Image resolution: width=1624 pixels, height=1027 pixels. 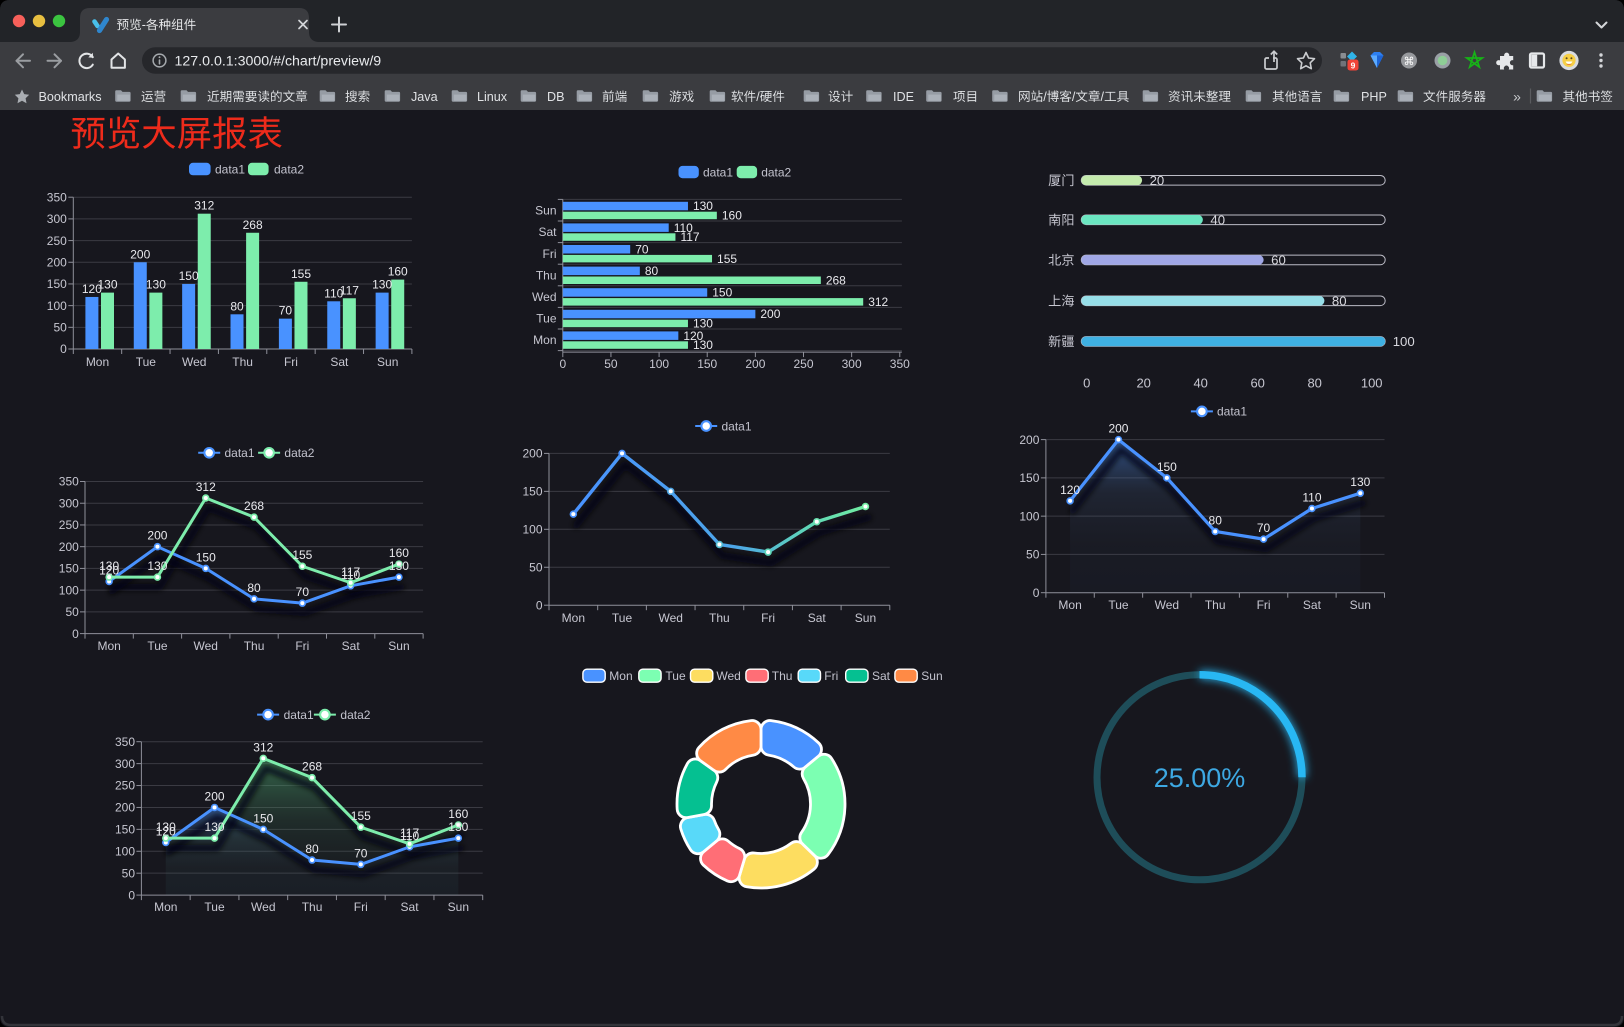 What do you see at coordinates (278, 61) in the screenshot?
I see `svg-text:127.0.0.1:3000/#/chart/preview: 127.0.0.1:3000/#/chart/preview/9` at bounding box center [278, 61].